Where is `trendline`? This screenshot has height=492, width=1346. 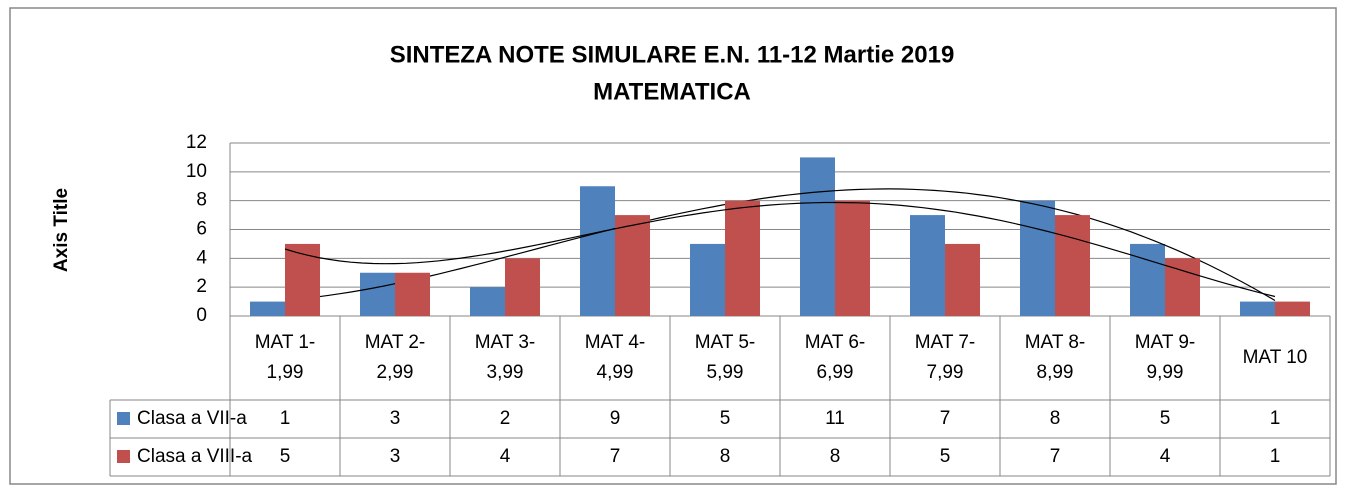
trendline is located at coordinates (780, 249).